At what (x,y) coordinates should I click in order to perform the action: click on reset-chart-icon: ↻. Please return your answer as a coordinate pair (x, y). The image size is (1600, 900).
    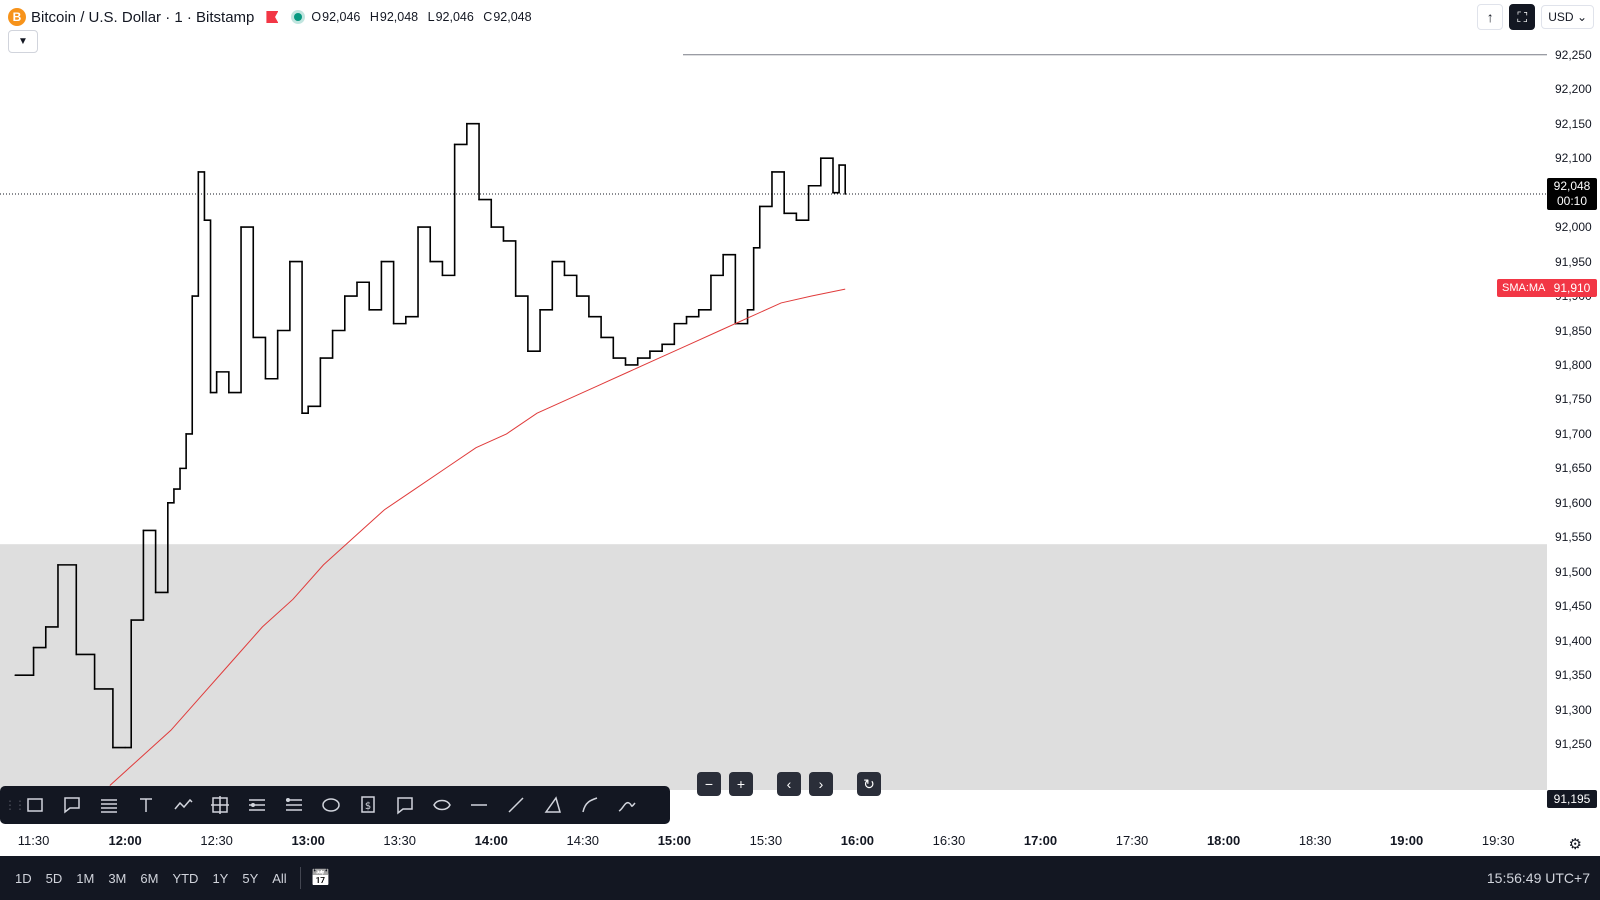
    Looking at the image, I should click on (869, 784).